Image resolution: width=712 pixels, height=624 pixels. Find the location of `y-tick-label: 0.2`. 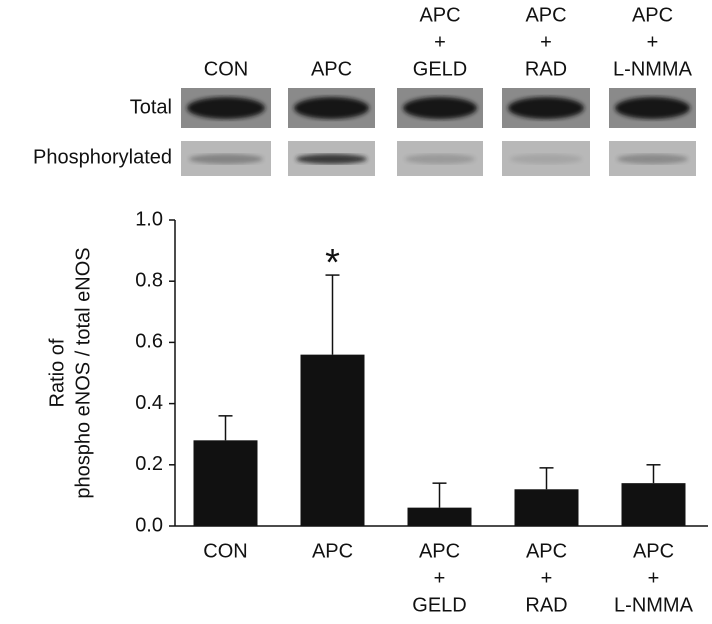

y-tick-label: 0.2 is located at coordinates (149, 464).